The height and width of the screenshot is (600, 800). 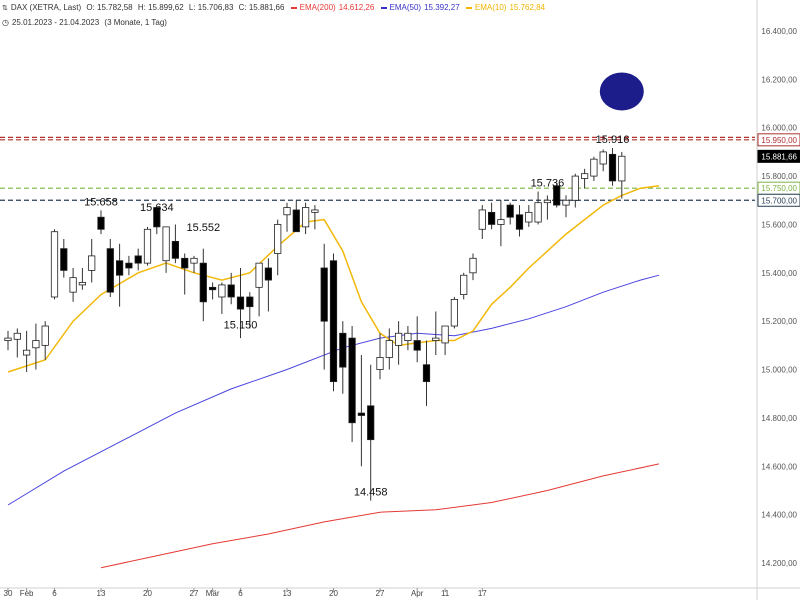 What do you see at coordinates (241, 325) in the screenshot?
I see `price-annotation: 15.150` at bounding box center [241, 325].